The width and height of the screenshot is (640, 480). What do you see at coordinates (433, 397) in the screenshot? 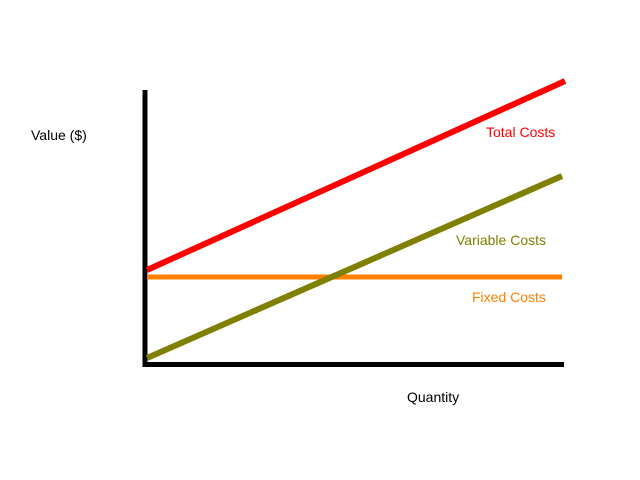
I see `x-axis-label: Quantity` at bounding box center [433, 397].